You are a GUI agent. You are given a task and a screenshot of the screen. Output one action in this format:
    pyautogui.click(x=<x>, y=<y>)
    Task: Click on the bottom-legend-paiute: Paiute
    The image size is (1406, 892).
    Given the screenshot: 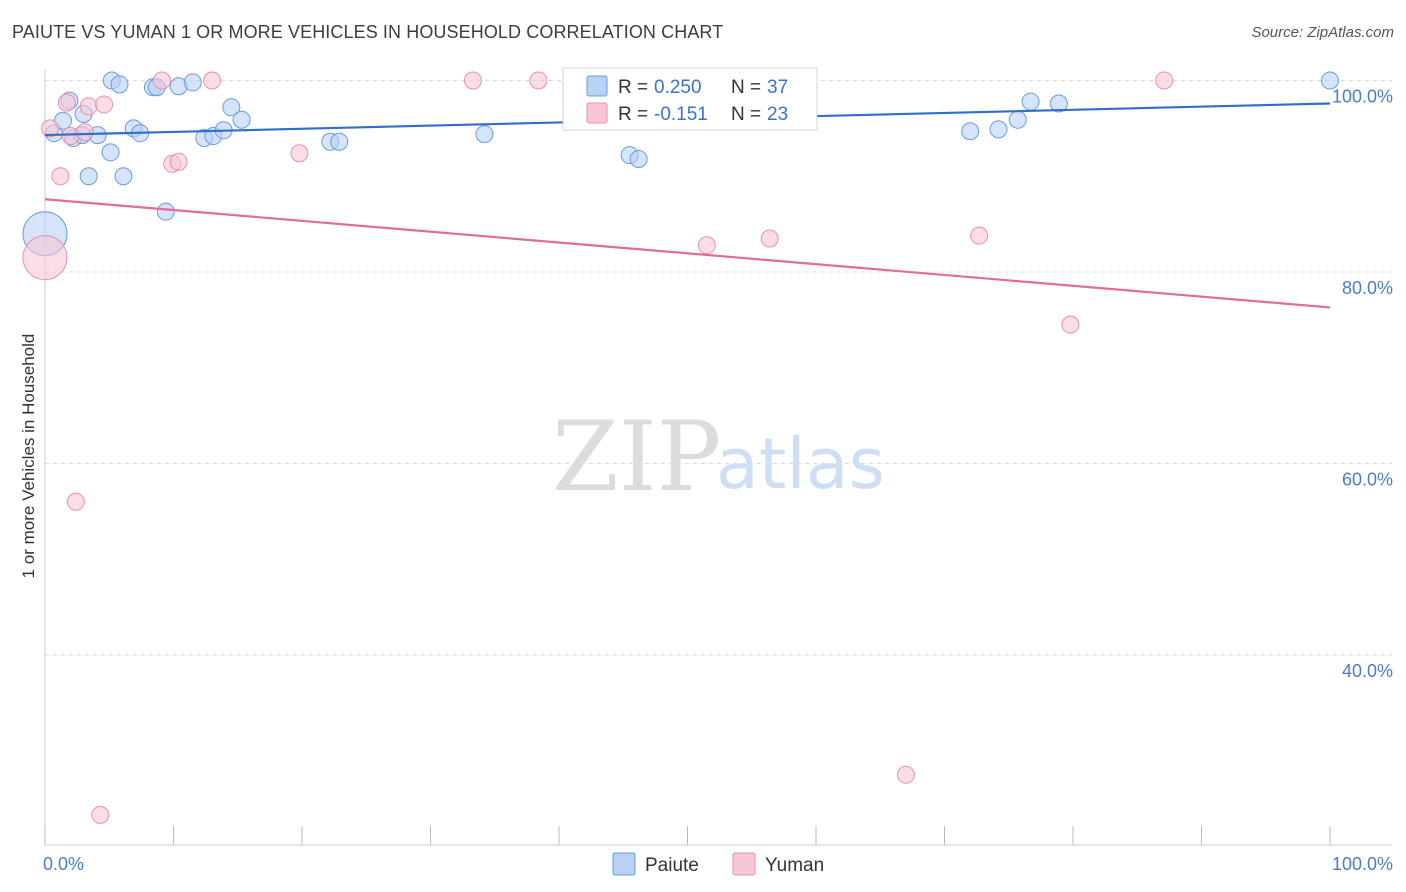 What is the action you would take?
    pyautogui.click(x=672, y=865)
    